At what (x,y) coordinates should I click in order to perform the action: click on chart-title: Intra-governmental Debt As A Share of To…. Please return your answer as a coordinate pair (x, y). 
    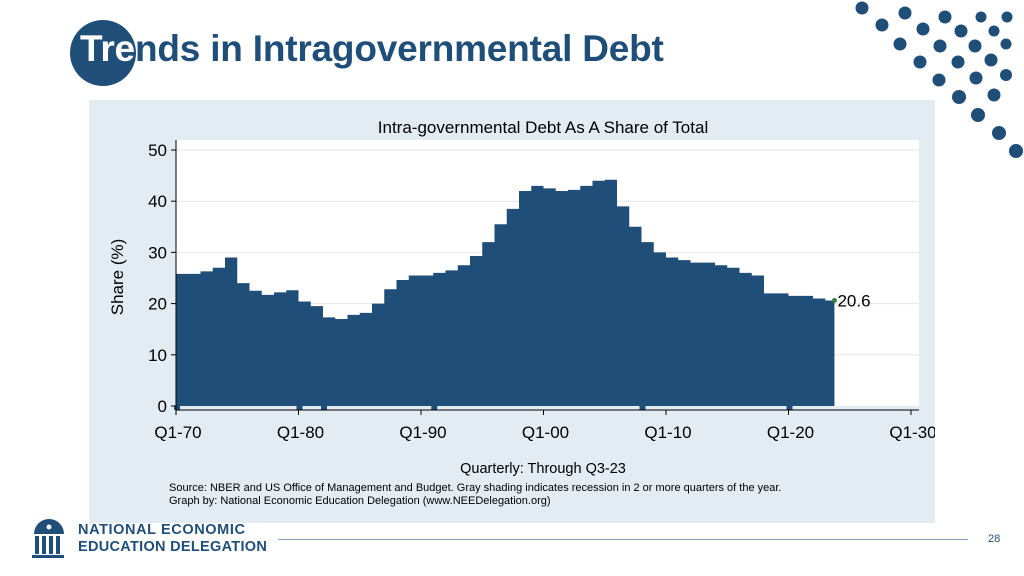
    Looking at the image, I should click on (543, 127).